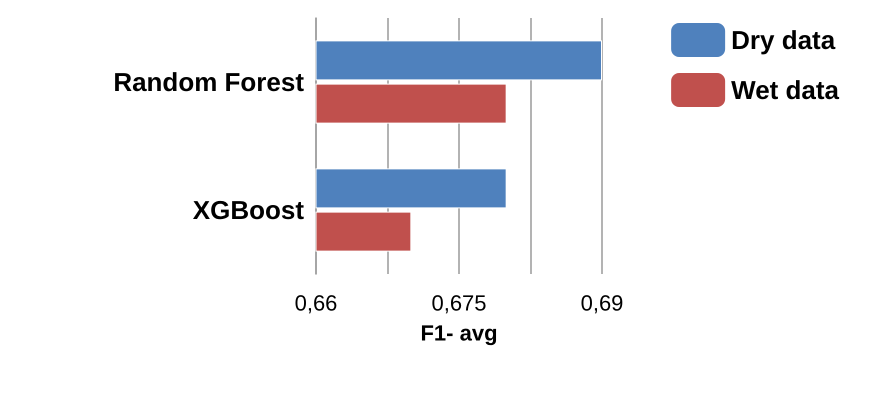  Describe the element at coordinates (459, 303) in the screenshot. I see `x-tick-label: 0,675` at that location.